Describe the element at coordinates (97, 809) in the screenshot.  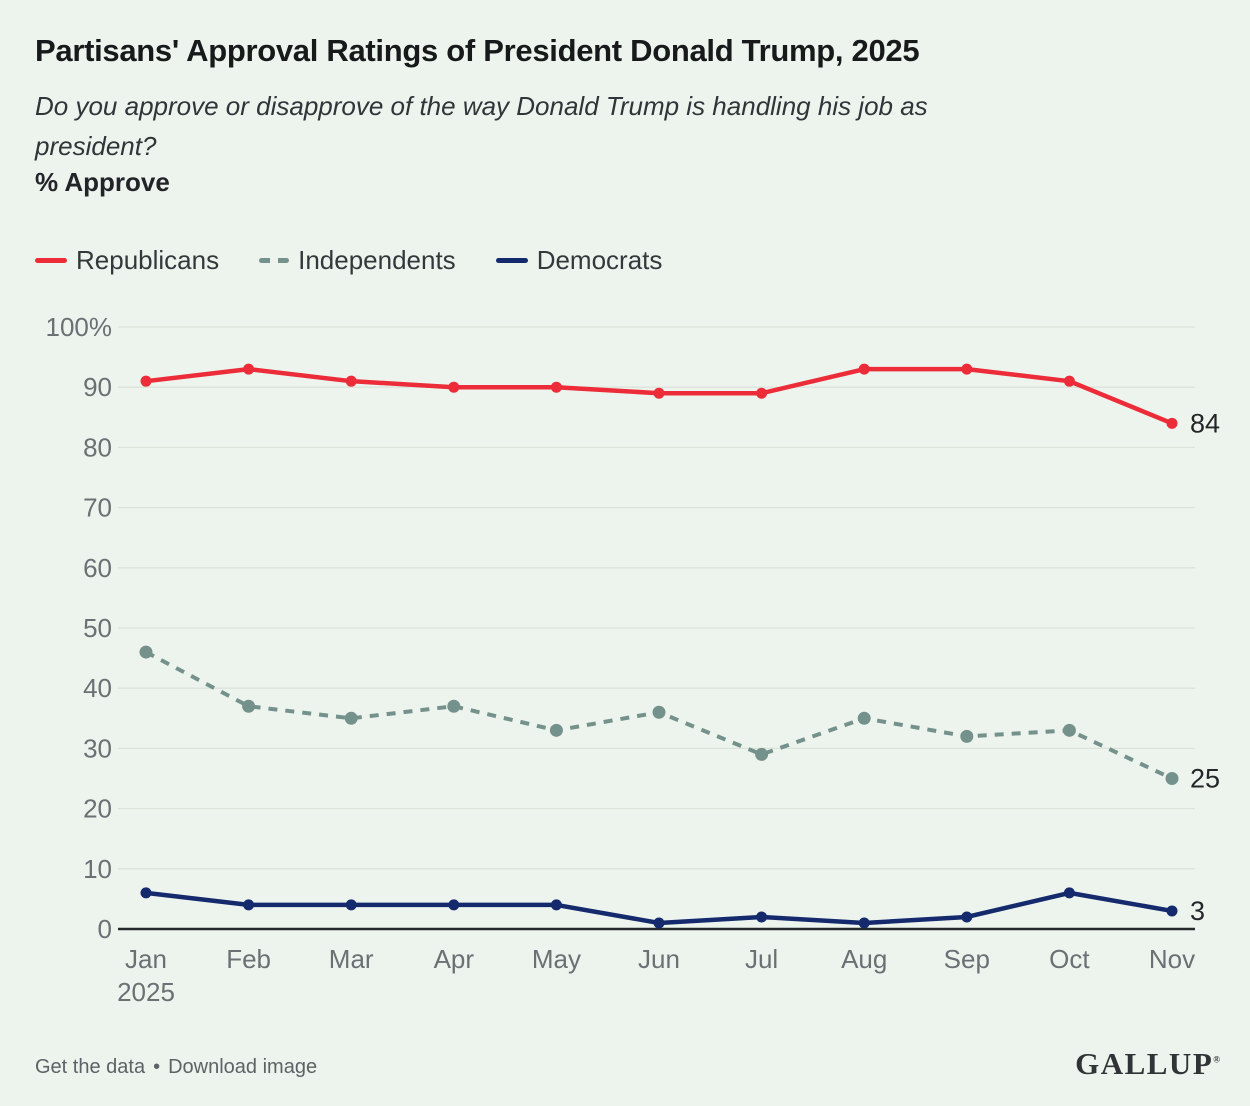
I see `y-tick-label: 20` at that location.